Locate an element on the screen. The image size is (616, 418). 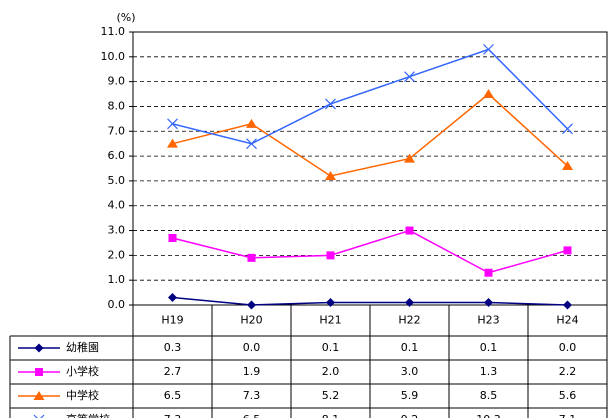
y-tick-label: 2.0 is located at coordinates (117, 254).